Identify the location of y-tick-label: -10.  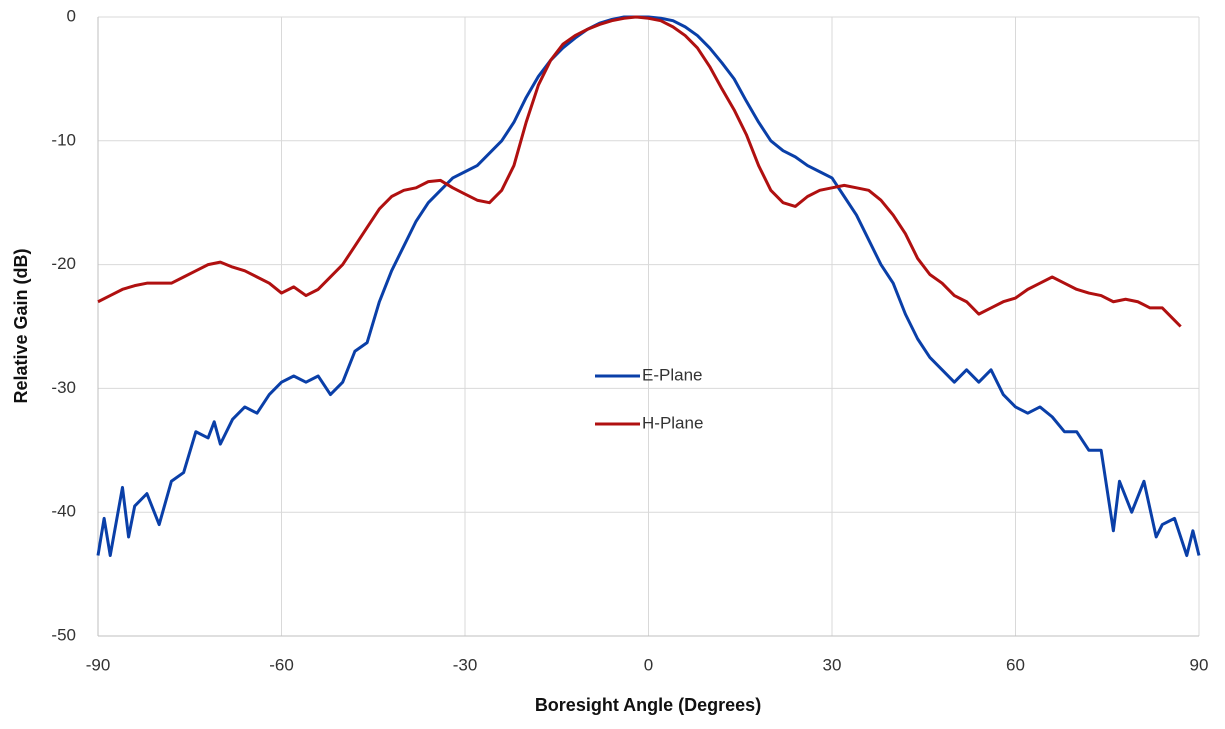
(63, 139).